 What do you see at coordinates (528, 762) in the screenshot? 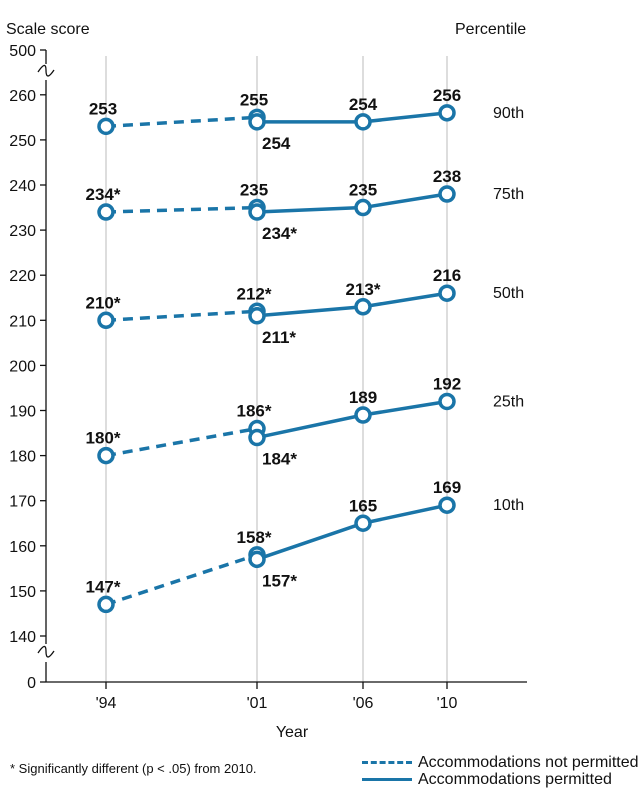
I see `legend-label: Accommodations not permitted` at bounding box center [528, 762].